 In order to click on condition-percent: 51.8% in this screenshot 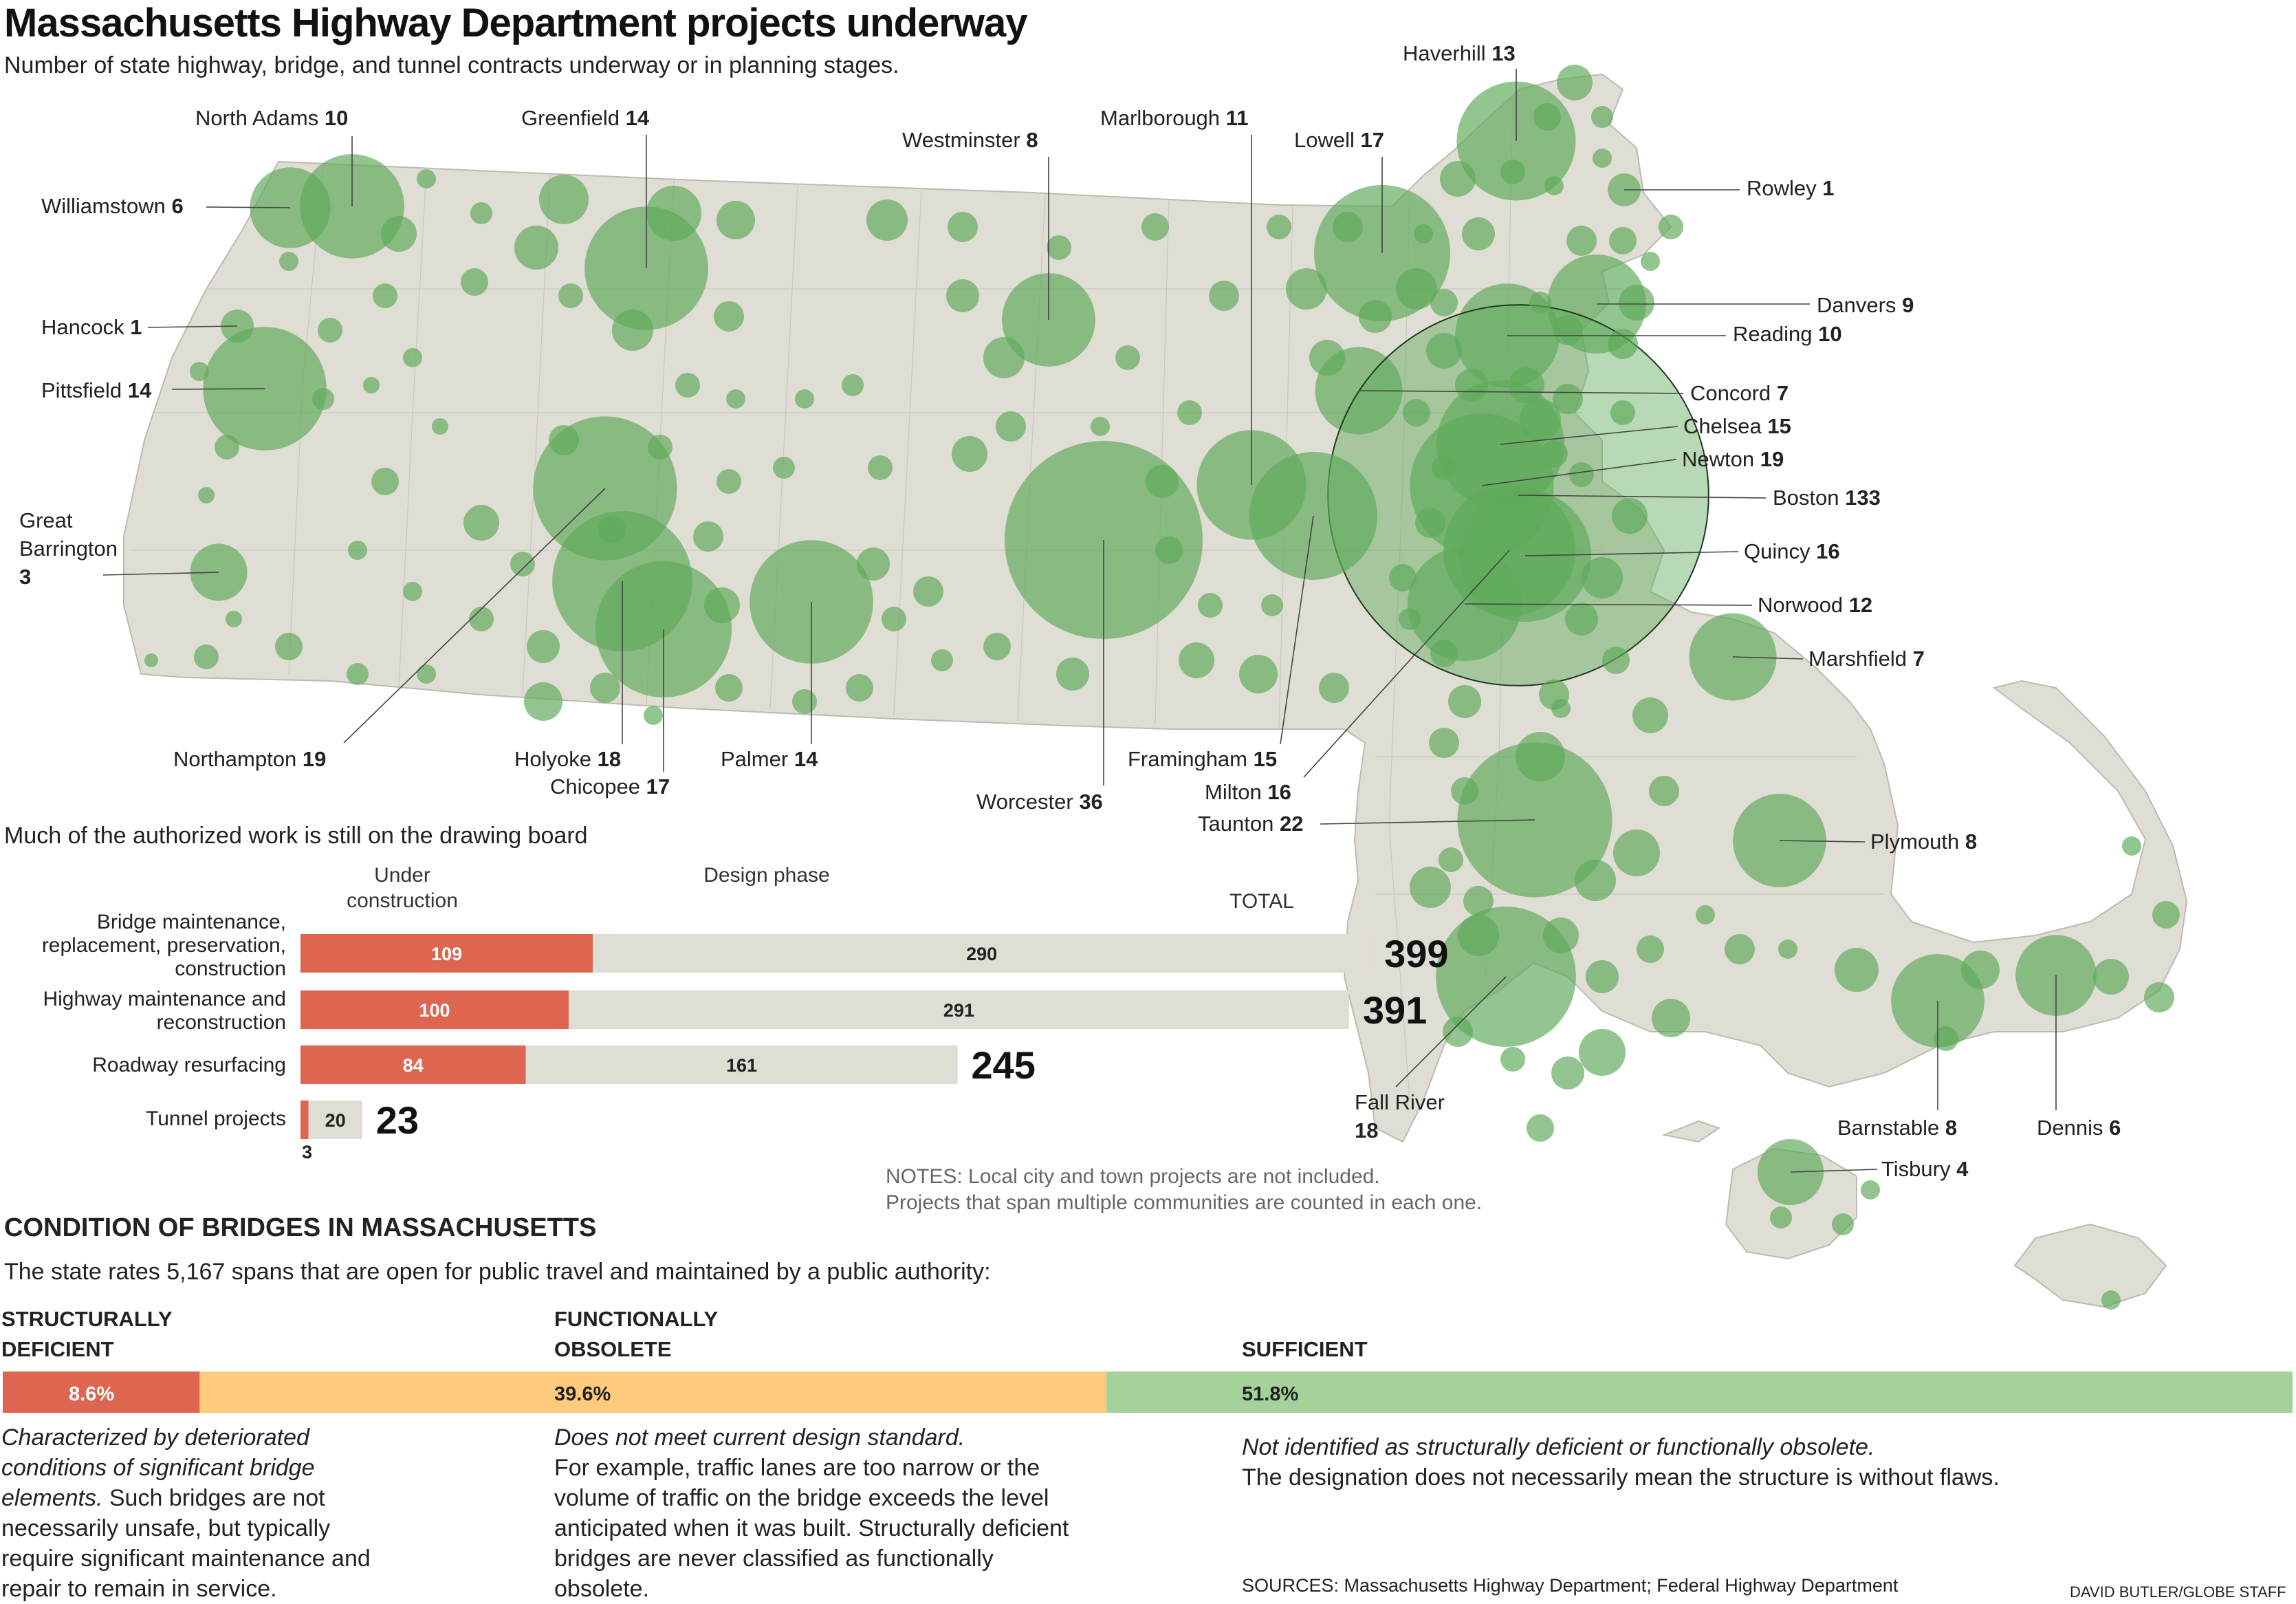, I will do `click(1270, 1394)`.